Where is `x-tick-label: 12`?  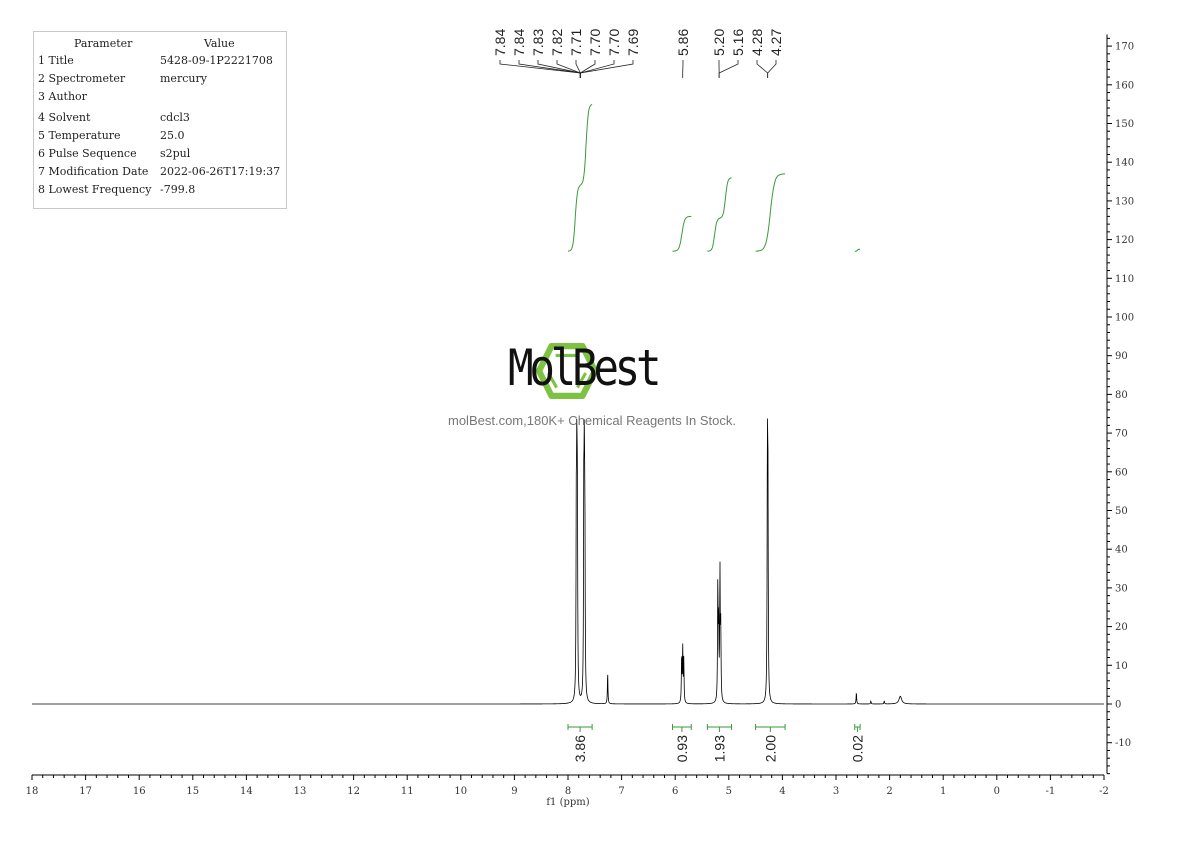 x-tick-label: 12 is located at coordinates (353, 791).